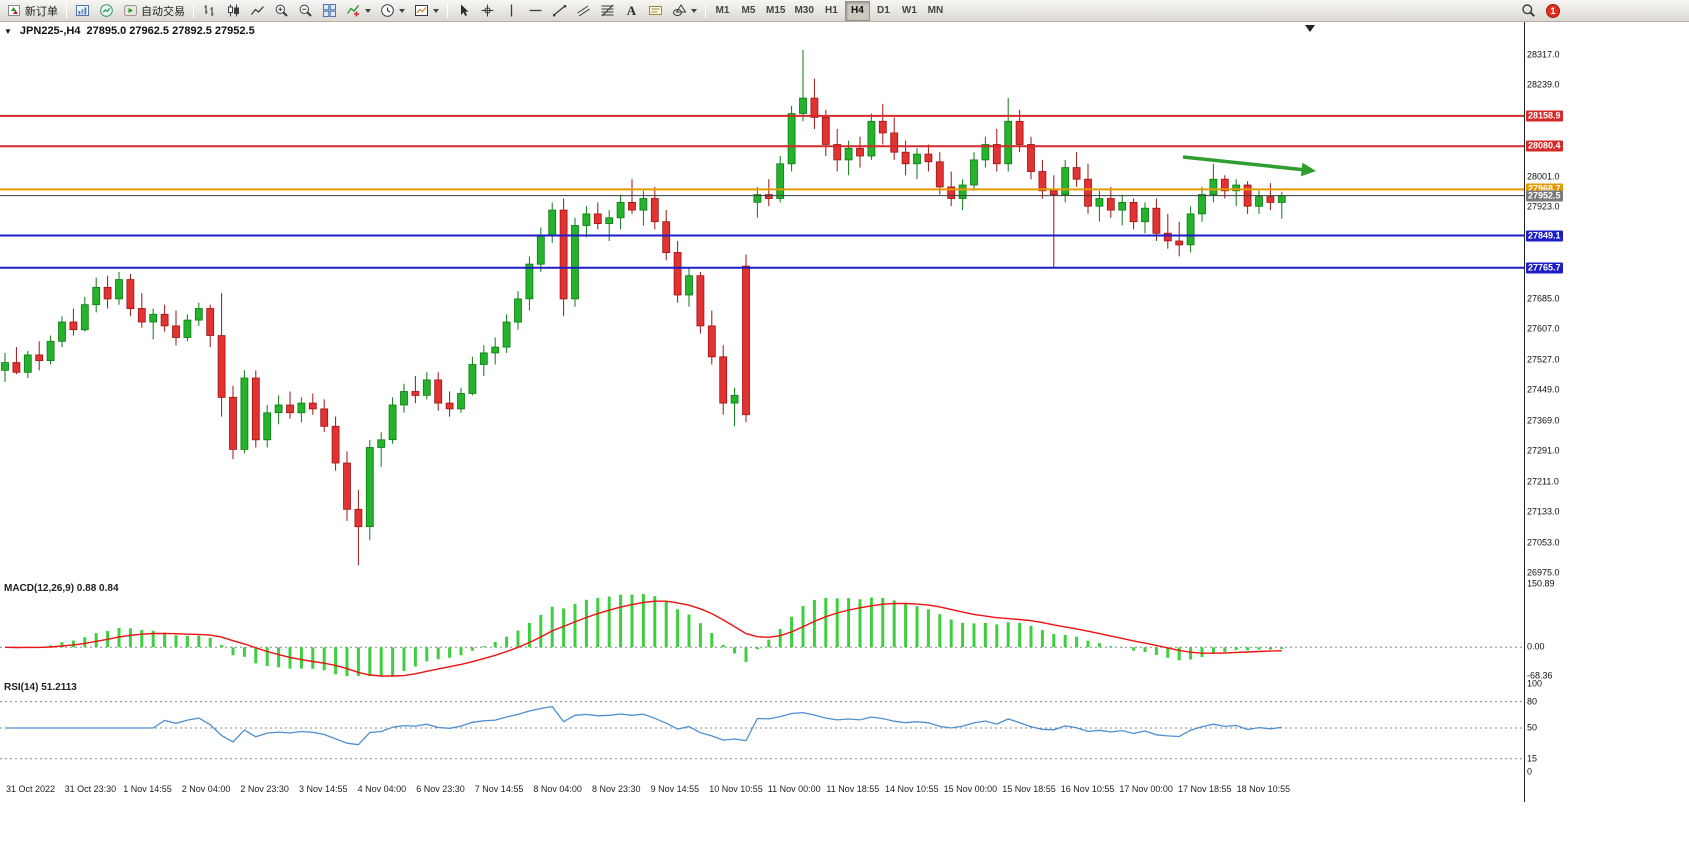 Image resolution: width=1689 pixels, height=864 pixels. Describe the element at coordinates (1087, 789) in the screenshot. I see `time-axis-label: 16 Nov 10:55` at that location.